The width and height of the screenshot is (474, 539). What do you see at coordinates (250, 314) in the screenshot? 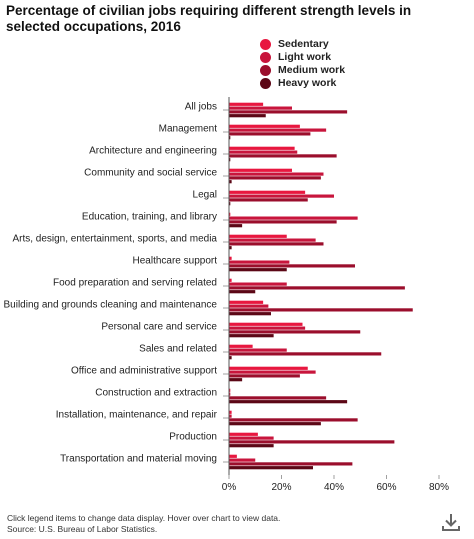
I see `bar-heavy-work-building-and-grounds-cleaning-and-maintenance` at bounding box center [250, 314].